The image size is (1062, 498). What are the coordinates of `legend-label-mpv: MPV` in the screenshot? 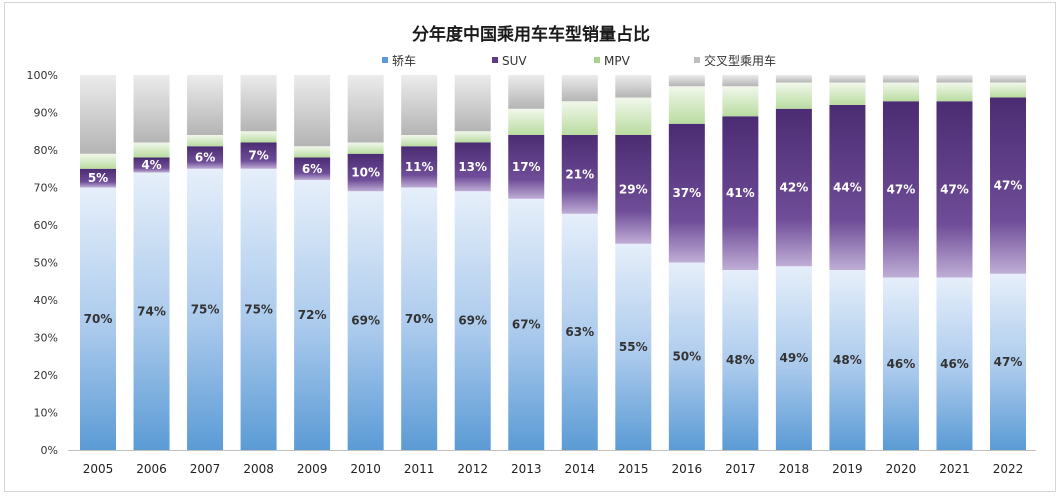 It's located at (617, 61).